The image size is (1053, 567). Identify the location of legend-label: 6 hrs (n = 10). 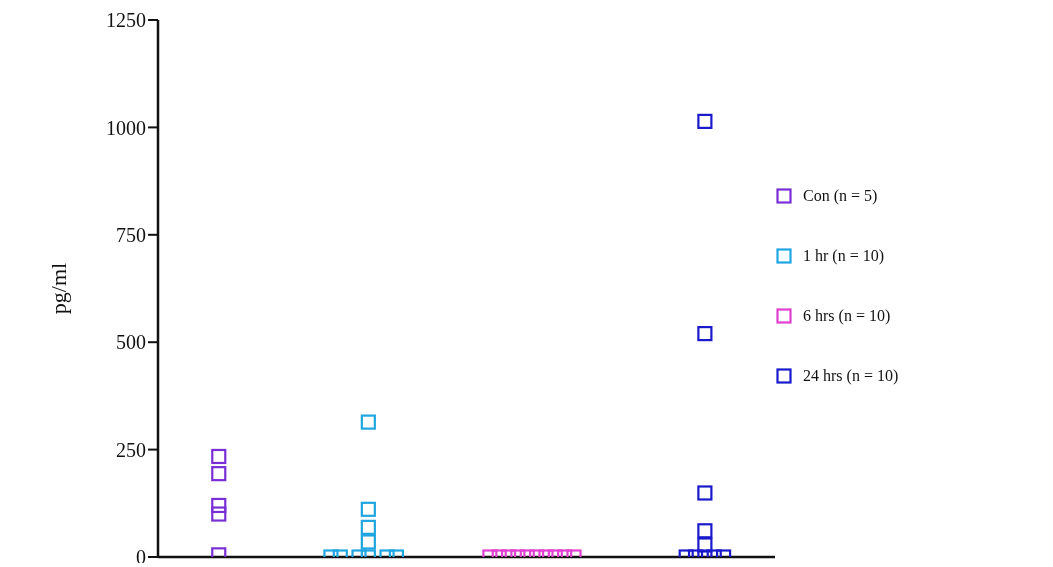
(847, 315).